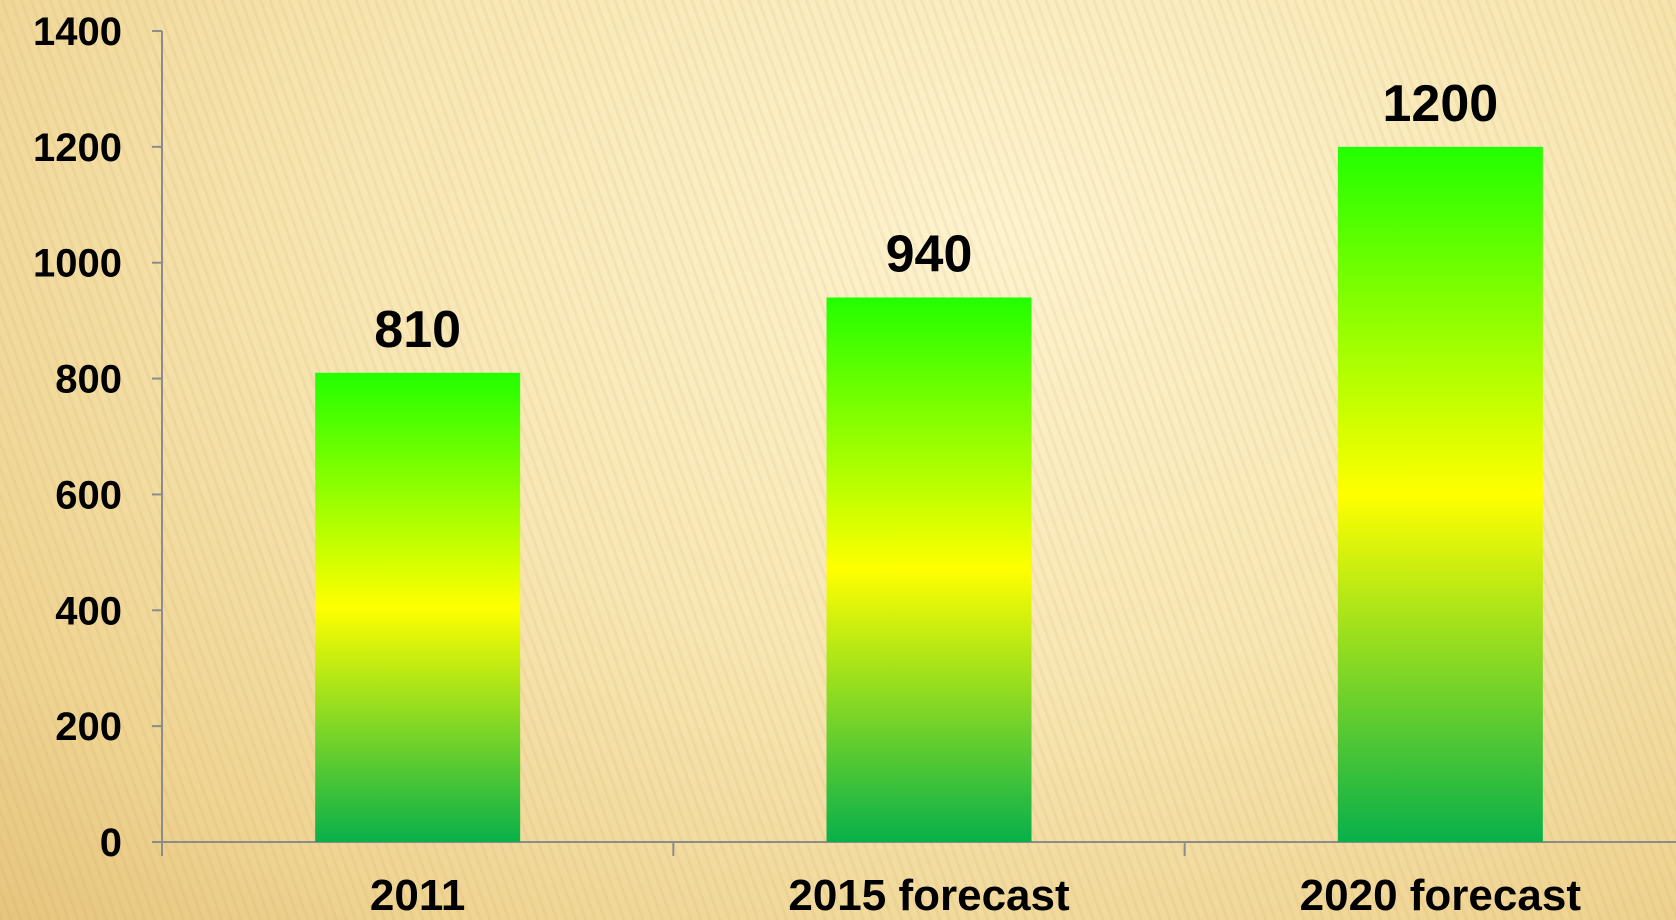 This screenshot has width=1676, height=920. Describe the element at coordinates (417, 330) in the screenshot. I see `data-label: 810` at that location.